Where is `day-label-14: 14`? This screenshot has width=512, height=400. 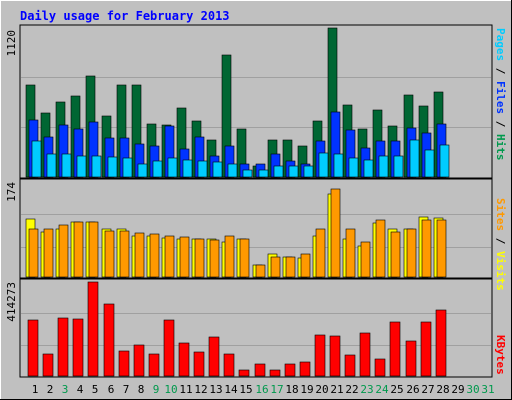
day-label-14: 14 is located at coordinates (231, 389).